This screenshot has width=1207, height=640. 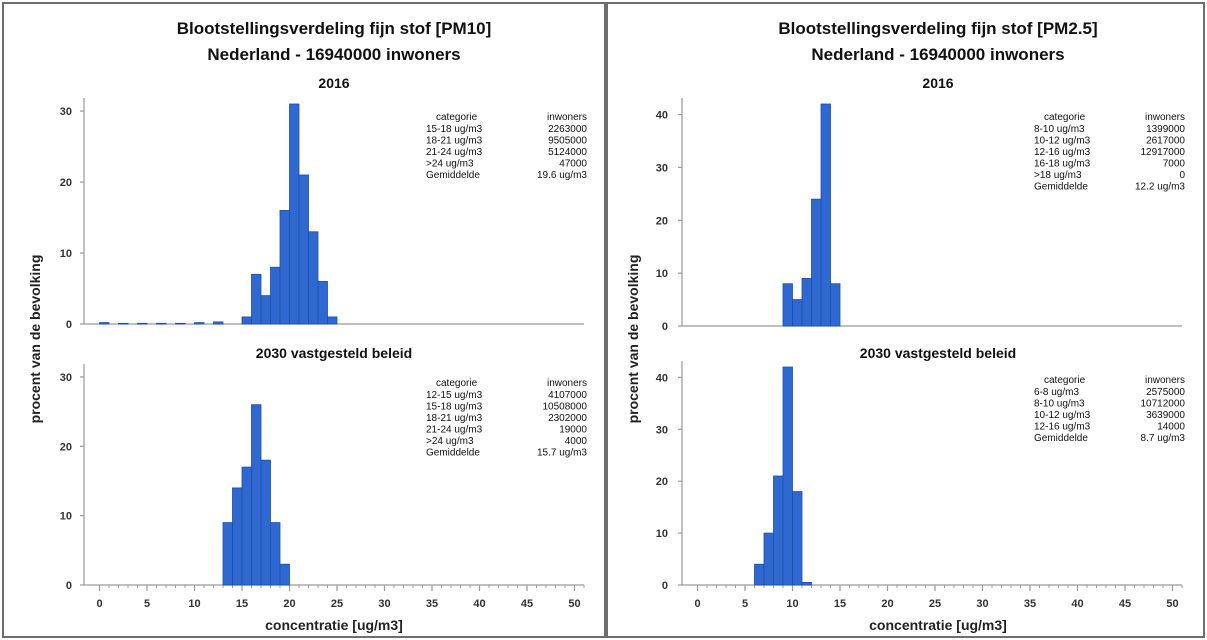 I want to click on x-tick-label: 45, so click(x=527, y=604).